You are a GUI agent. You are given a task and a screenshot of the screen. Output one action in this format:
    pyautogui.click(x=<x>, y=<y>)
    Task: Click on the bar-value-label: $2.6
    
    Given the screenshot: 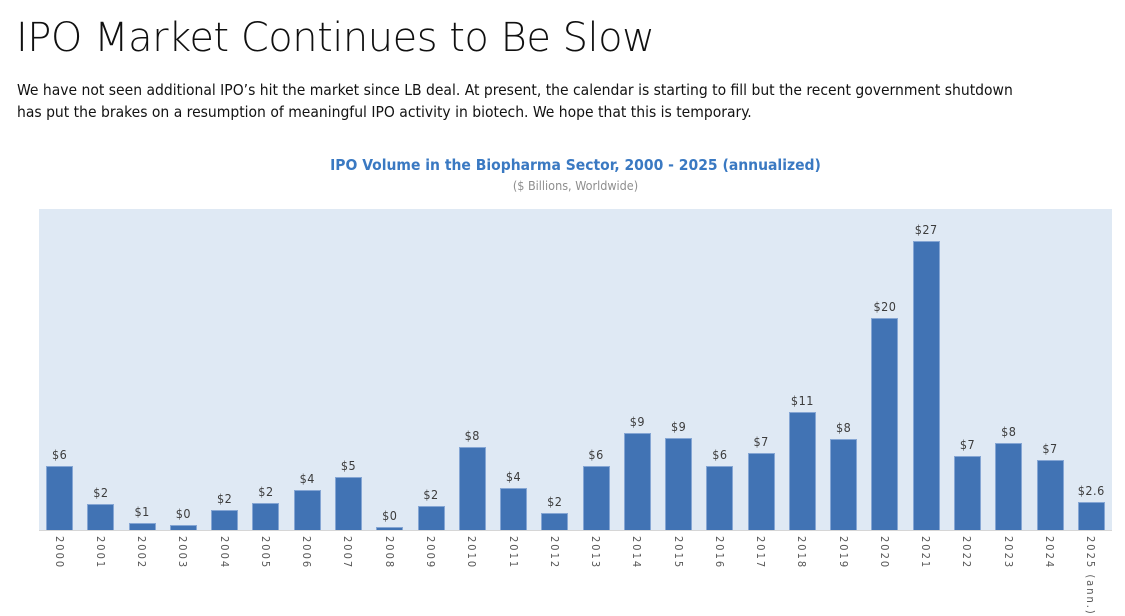 What is the action you would take?
    pyautogui.click(x=1091, y=491)
    